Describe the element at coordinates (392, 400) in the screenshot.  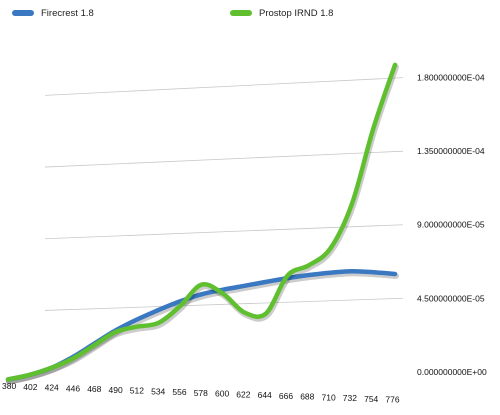
I see `x-tick-label: 776` at that location.